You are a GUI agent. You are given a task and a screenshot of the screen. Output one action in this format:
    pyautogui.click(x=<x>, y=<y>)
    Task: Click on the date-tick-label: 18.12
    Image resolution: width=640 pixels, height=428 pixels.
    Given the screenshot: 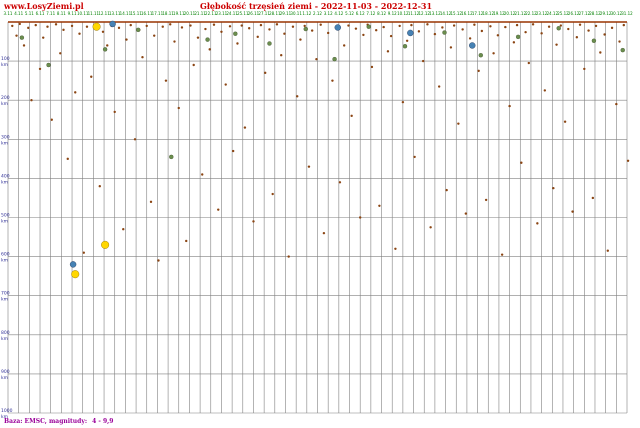 What is the action you would take?
    pyautogui.click(x=489, y=13)
    